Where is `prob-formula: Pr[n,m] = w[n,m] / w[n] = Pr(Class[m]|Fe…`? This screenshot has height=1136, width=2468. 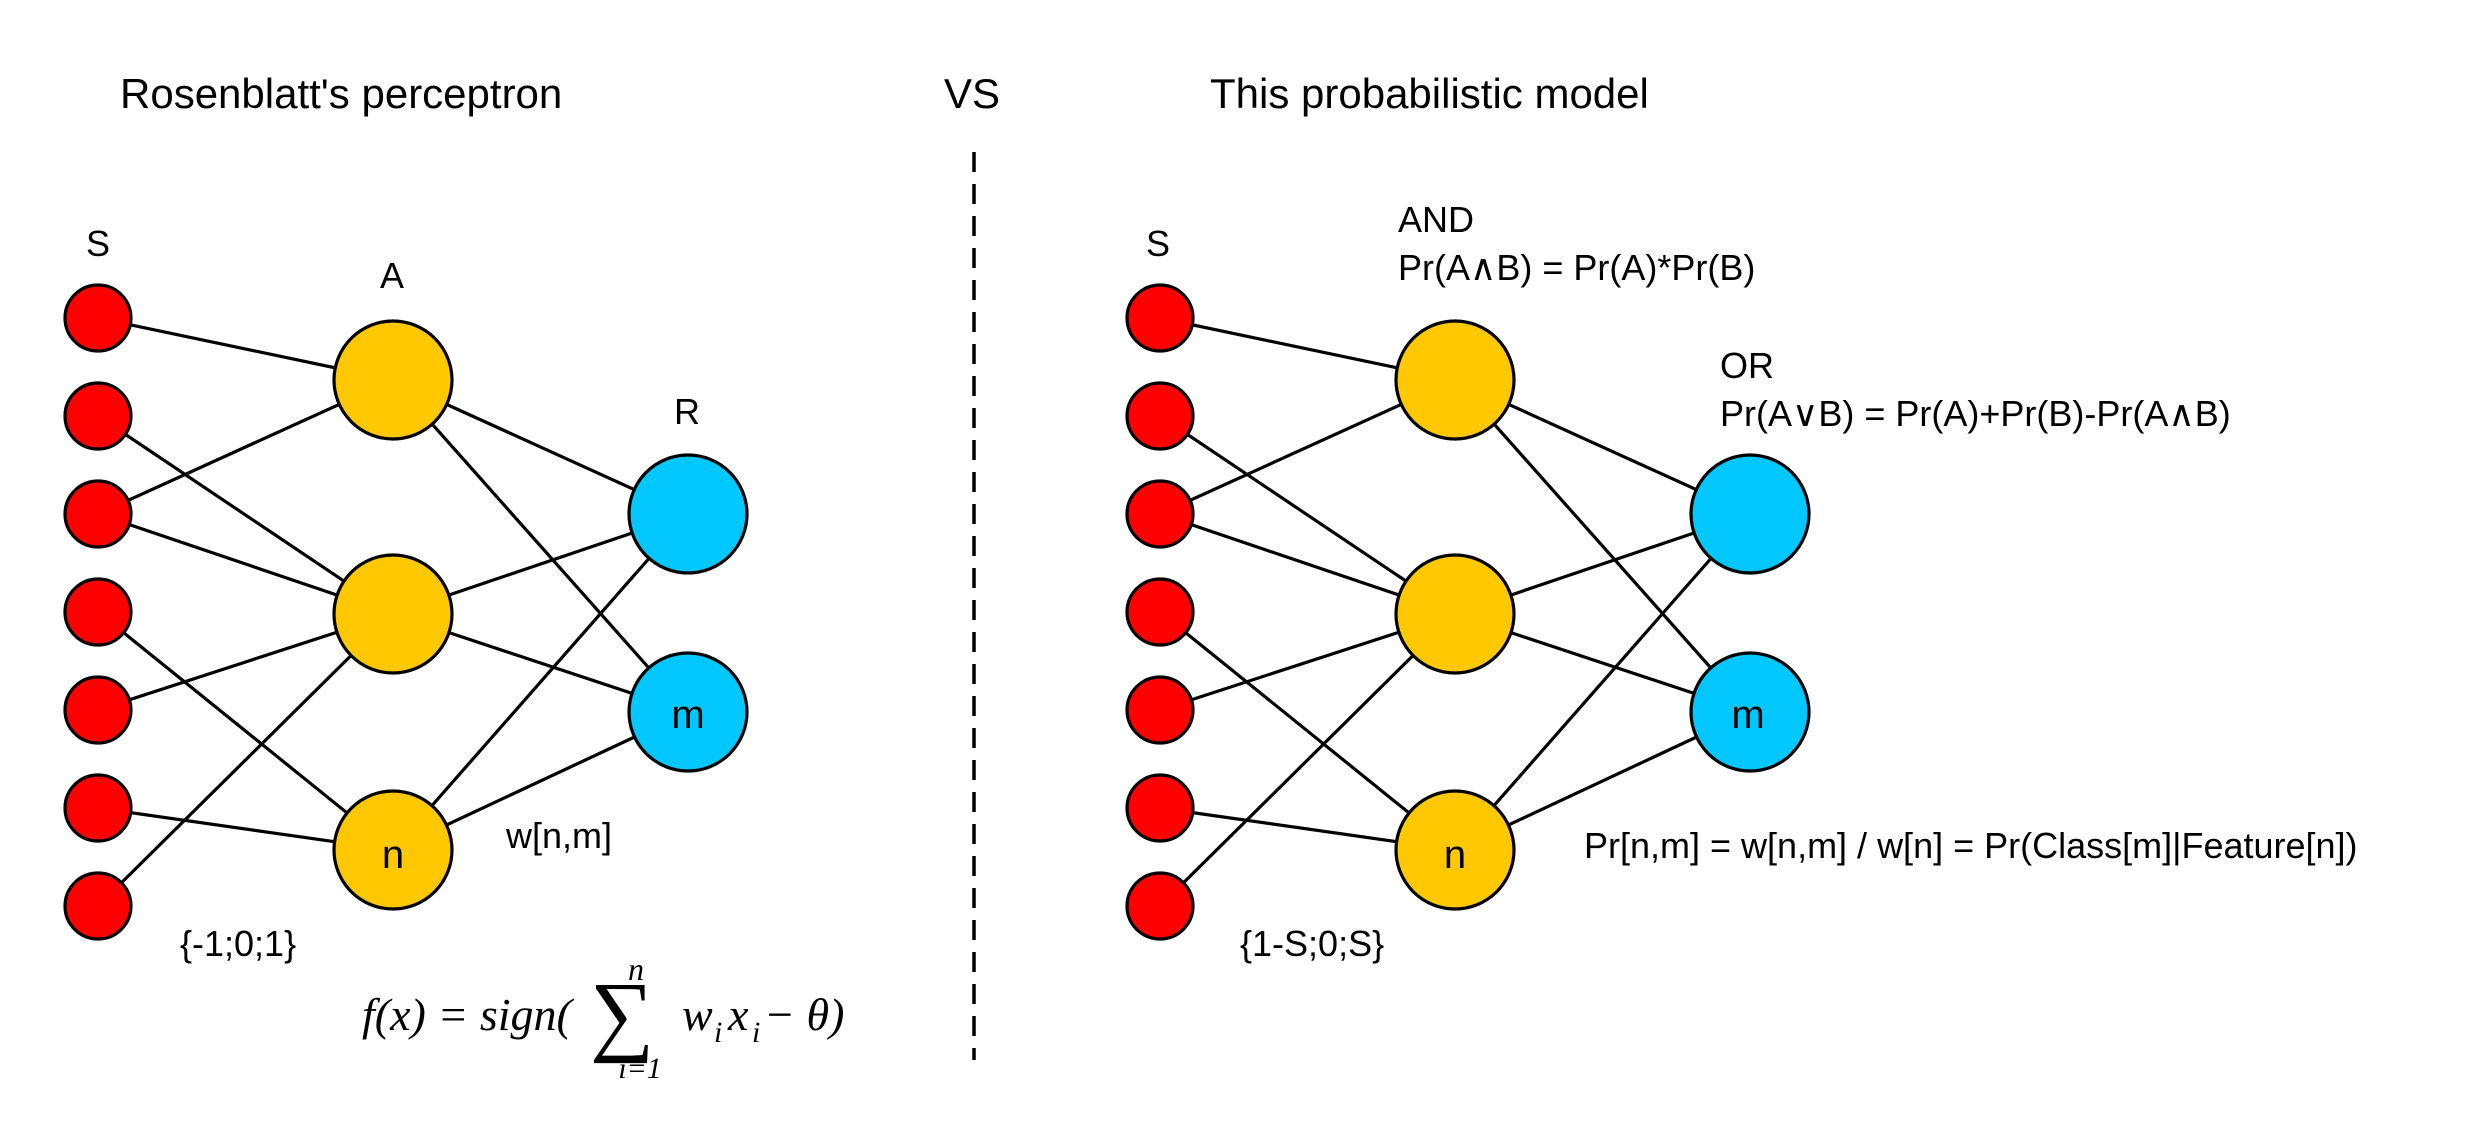
prob-formula: Pr[n,m] = w[n,m] / w[n] = Pr(Class[m]|Fe… is located at coordinates (1971, 845).